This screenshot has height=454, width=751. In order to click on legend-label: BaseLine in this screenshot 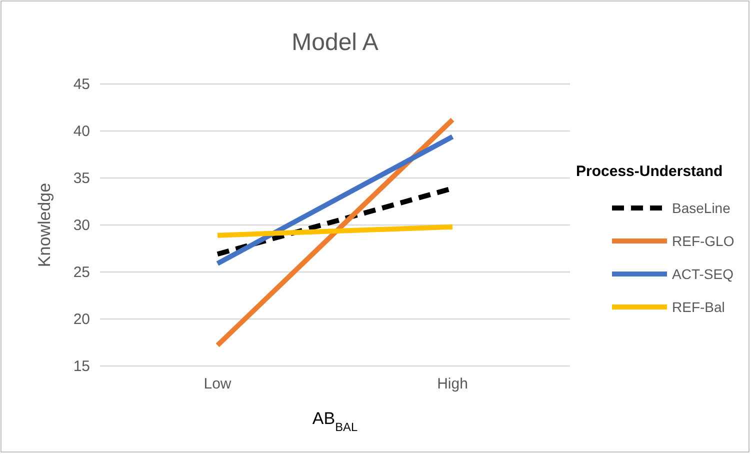, I will do `click(701, 208)`.